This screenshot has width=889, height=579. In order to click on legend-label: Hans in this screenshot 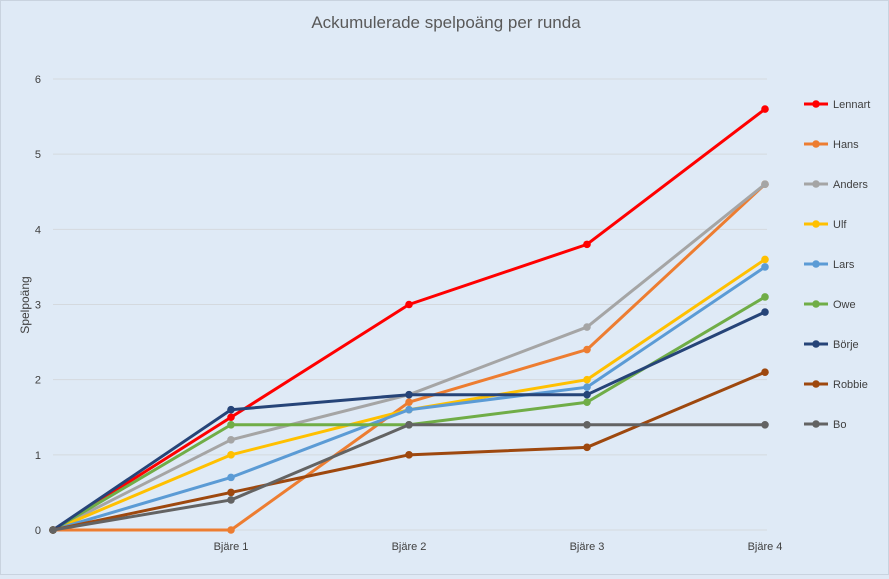, I will do `click(846, 145)`.